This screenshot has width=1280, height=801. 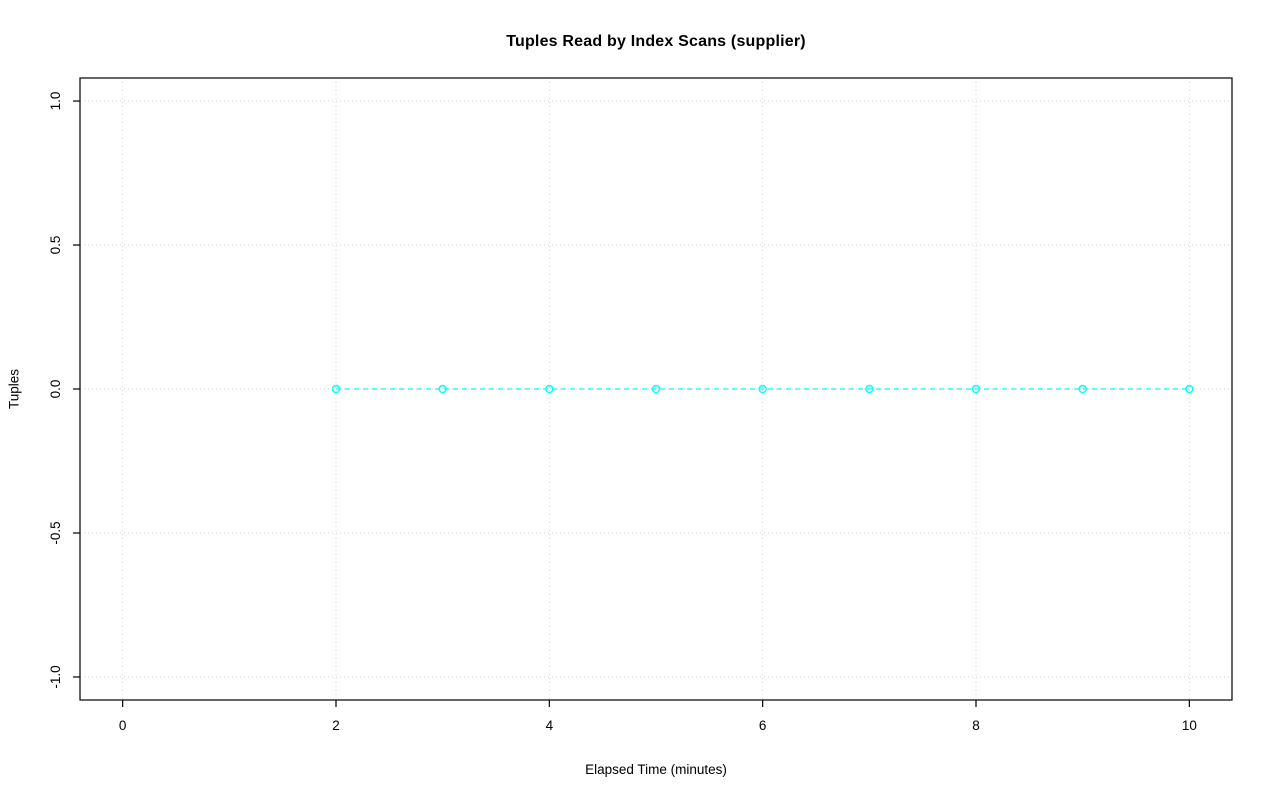 What do you see at coordinates (55, 389) in the screenshot?
I see `y-tick-label: 0.0` at bounding box center [55, 389].